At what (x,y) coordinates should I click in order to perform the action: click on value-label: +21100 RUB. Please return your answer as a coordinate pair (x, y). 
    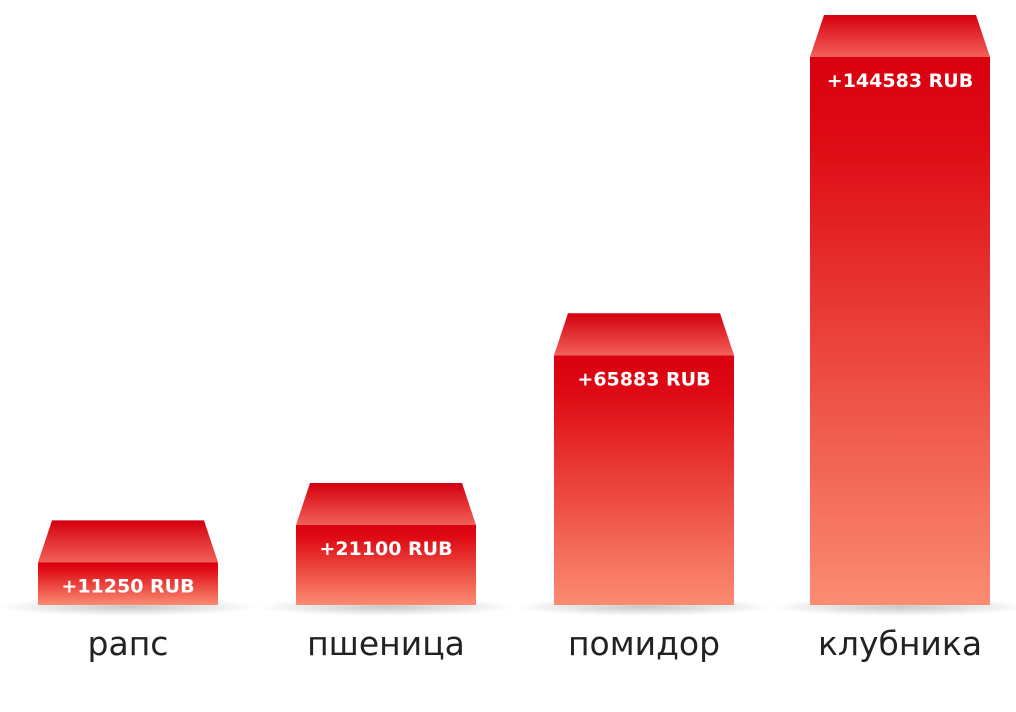
    Looking at the image, I should click on (385, 549).